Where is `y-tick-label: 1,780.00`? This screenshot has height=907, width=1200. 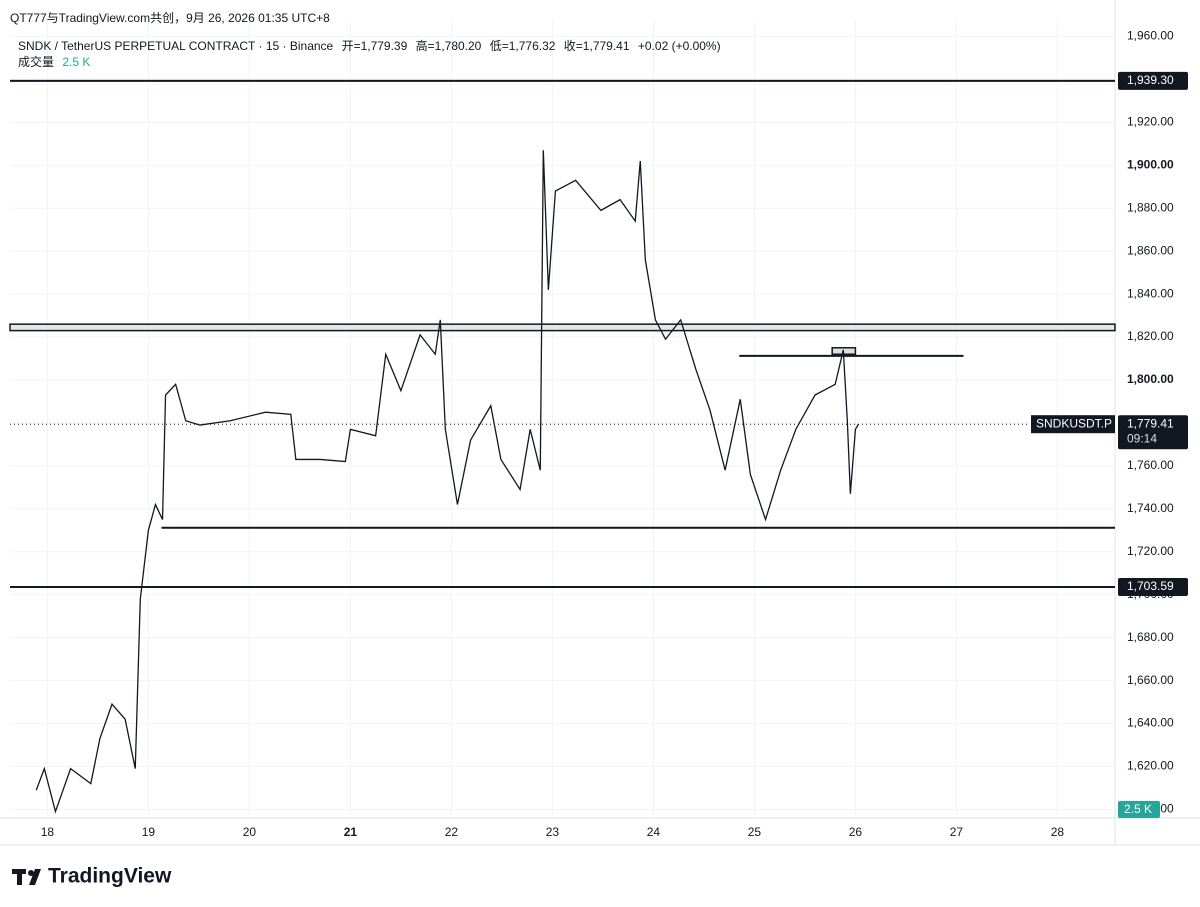
y-tick-label: 1,780.00 is located at coordinates (1150, 422).